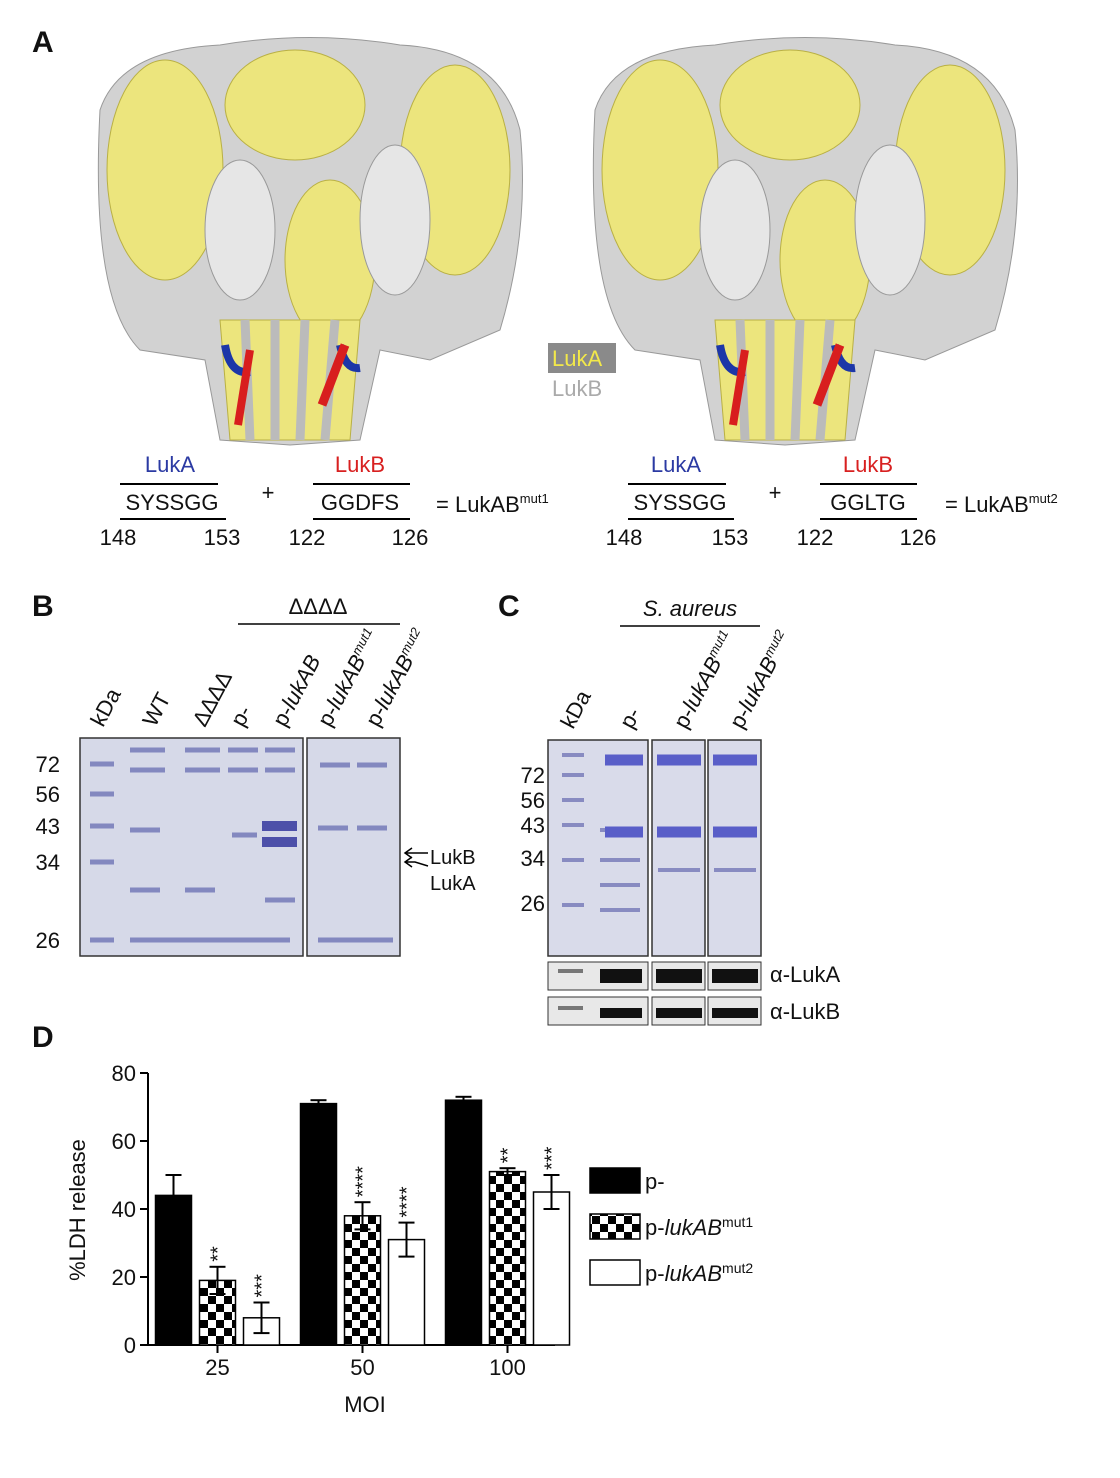 This screenshot has width=1120, height=1478. I want to click on lane-label: WT, so click(156, 709).